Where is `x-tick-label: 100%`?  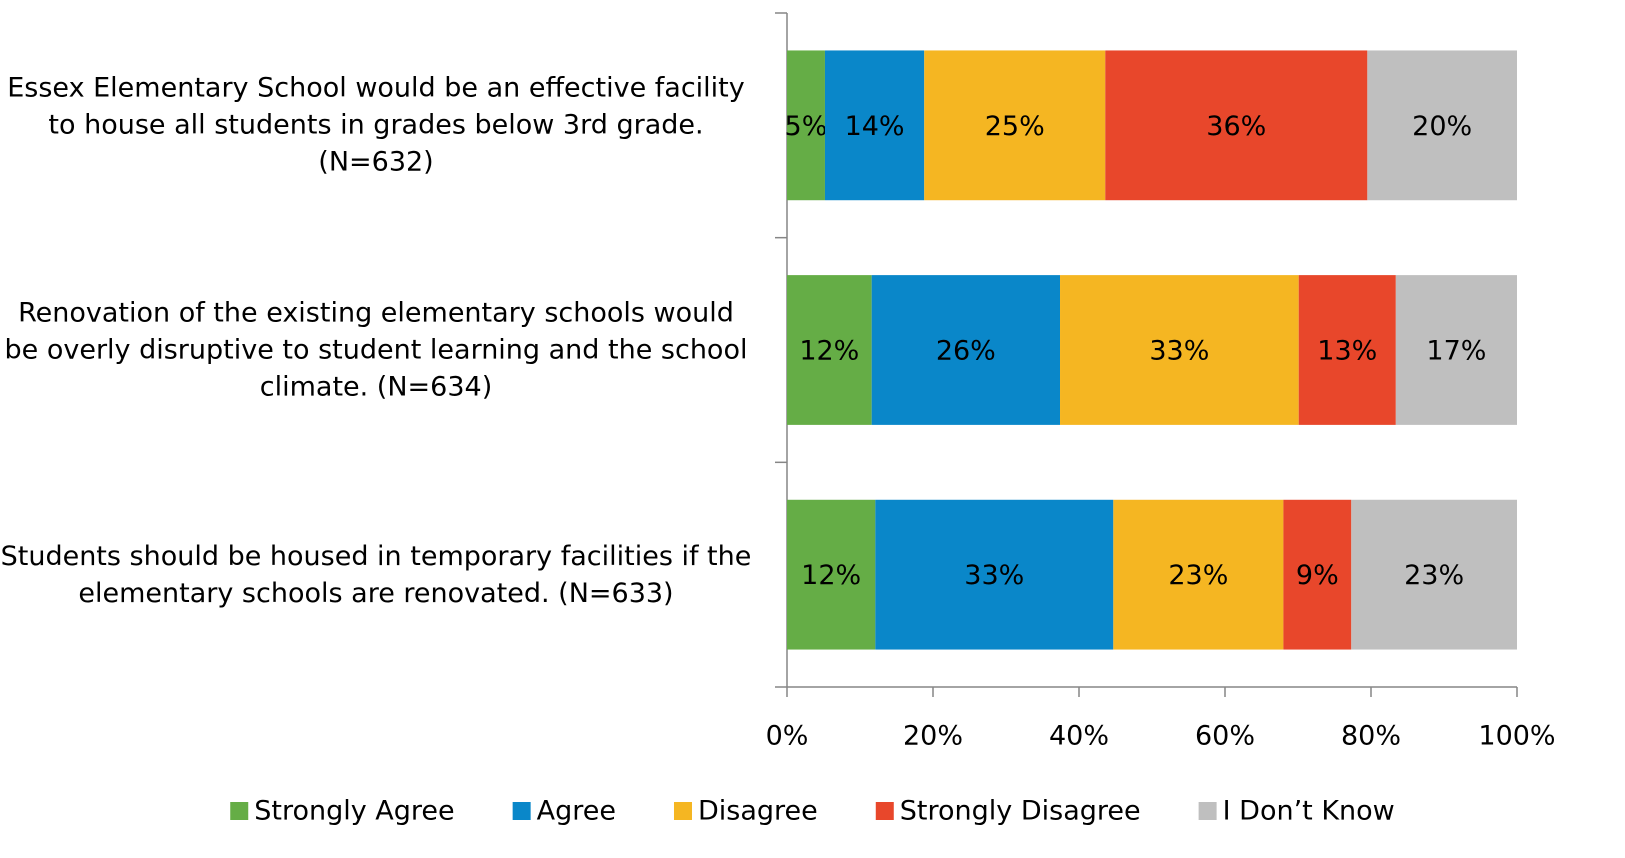
x-tick-label: 100% is located at coordinates (1516, 736).